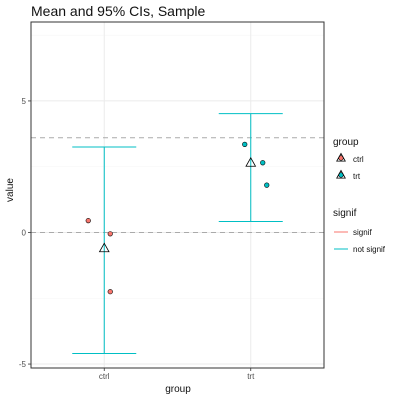  I want to click on x-tick-label: ctrl, so click(104, 376).